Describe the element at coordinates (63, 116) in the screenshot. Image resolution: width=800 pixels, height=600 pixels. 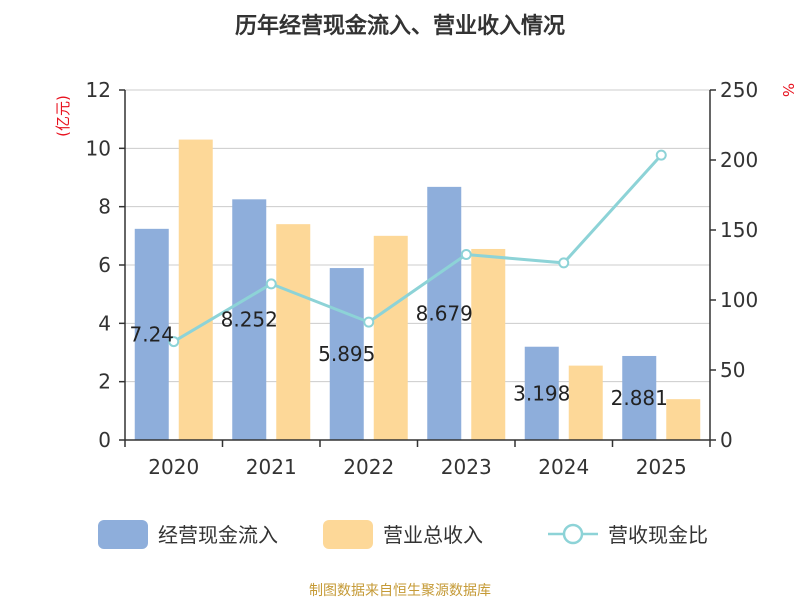
I see `left-axis-unit: (亿元)` at that location.